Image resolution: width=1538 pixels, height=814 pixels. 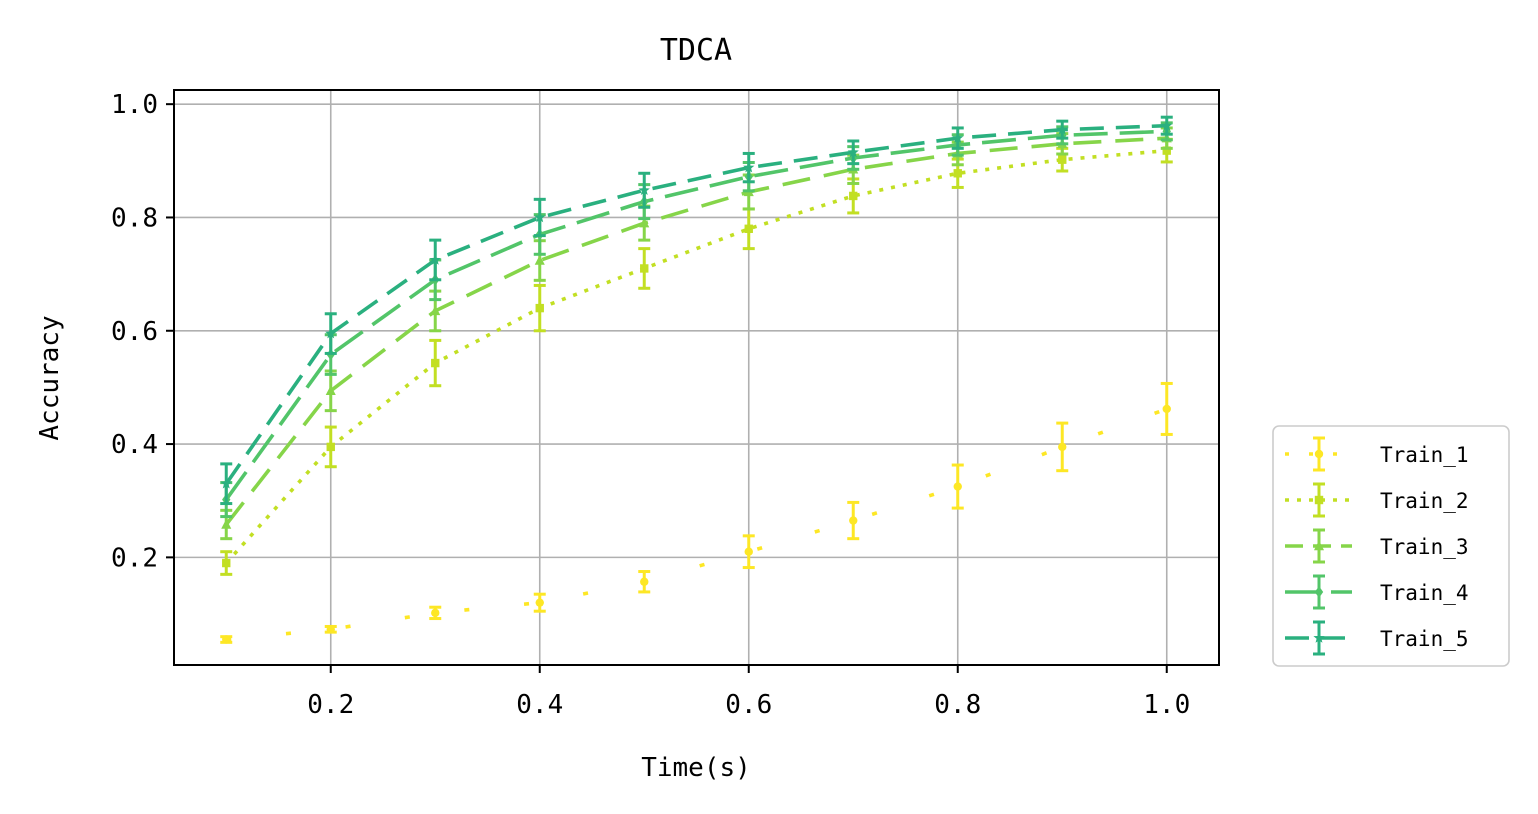 What do you see at coordinates (1424, 593) in the screenshot?
I see `legend-label: Train_4` at bounding box center [1424, 593].